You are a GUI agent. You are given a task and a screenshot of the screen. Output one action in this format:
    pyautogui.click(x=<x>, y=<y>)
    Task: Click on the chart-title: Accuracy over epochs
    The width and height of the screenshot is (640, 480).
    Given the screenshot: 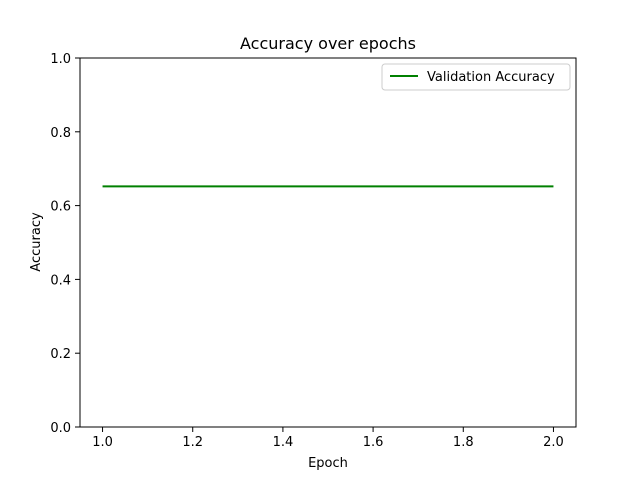 What is the action you would take?
    pyautogui.click(x=328, y=43)
    